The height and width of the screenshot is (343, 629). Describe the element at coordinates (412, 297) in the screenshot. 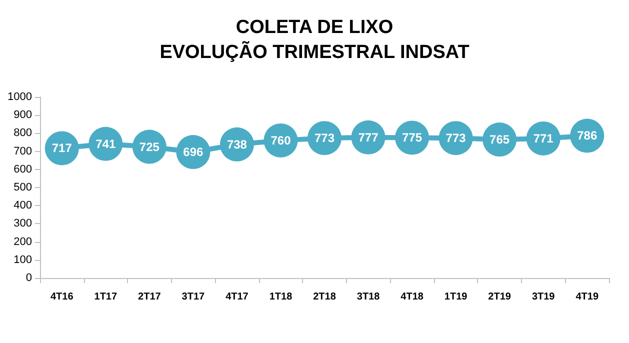

I see `x-tick-label: 4T18` at that location.